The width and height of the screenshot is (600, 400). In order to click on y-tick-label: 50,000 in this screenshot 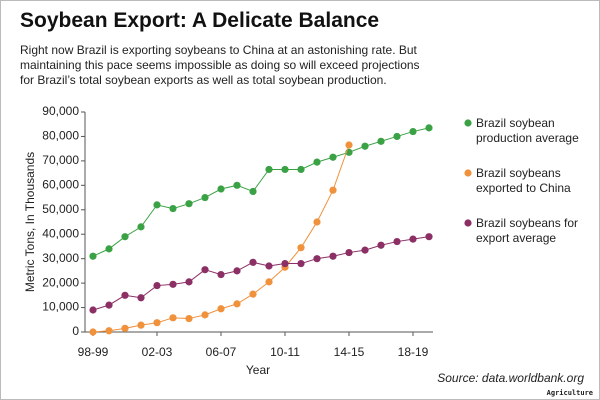, I will do `click(60, 209)`.